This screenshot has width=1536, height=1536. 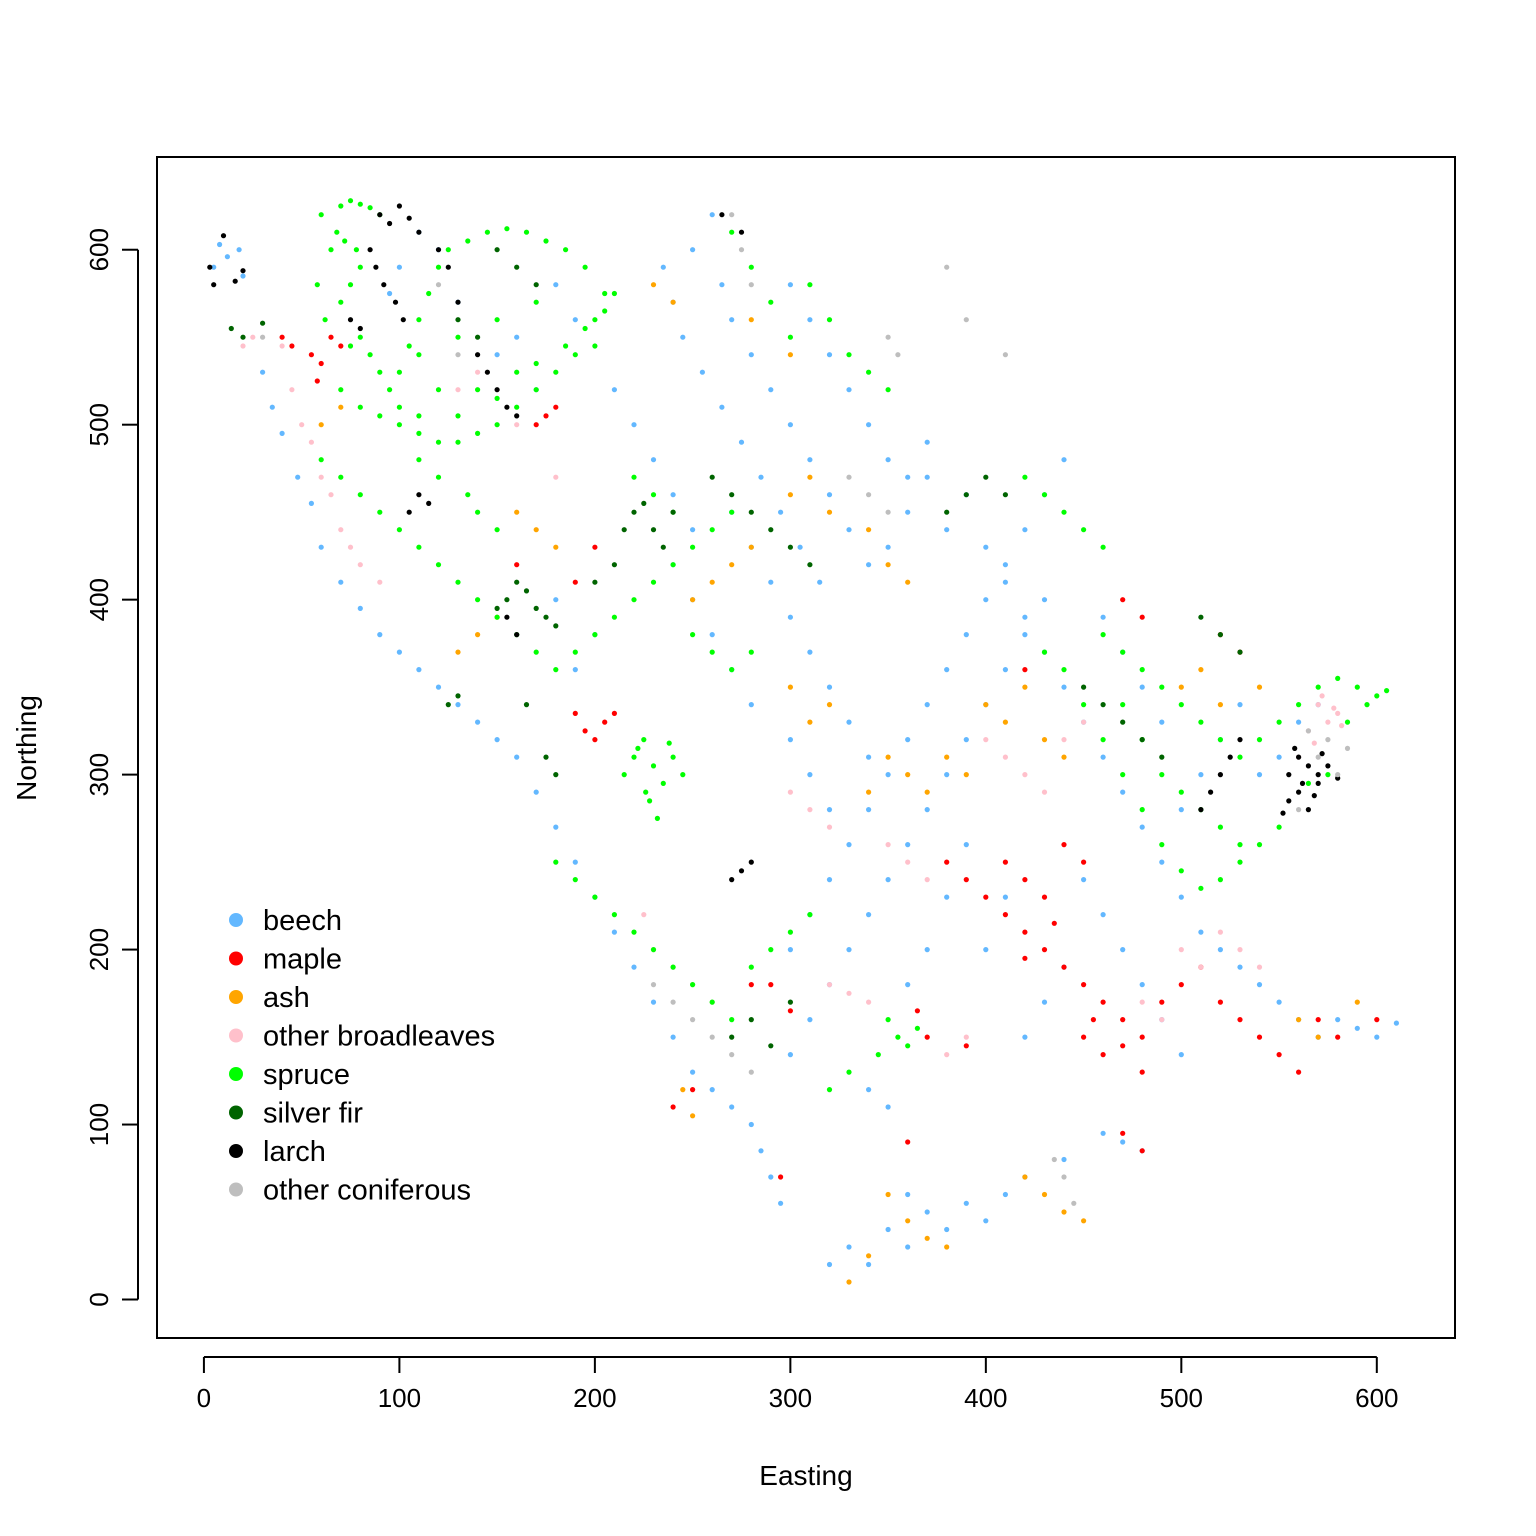 I want to click on x-tick-label: 300, so click(x=790, y=1398).